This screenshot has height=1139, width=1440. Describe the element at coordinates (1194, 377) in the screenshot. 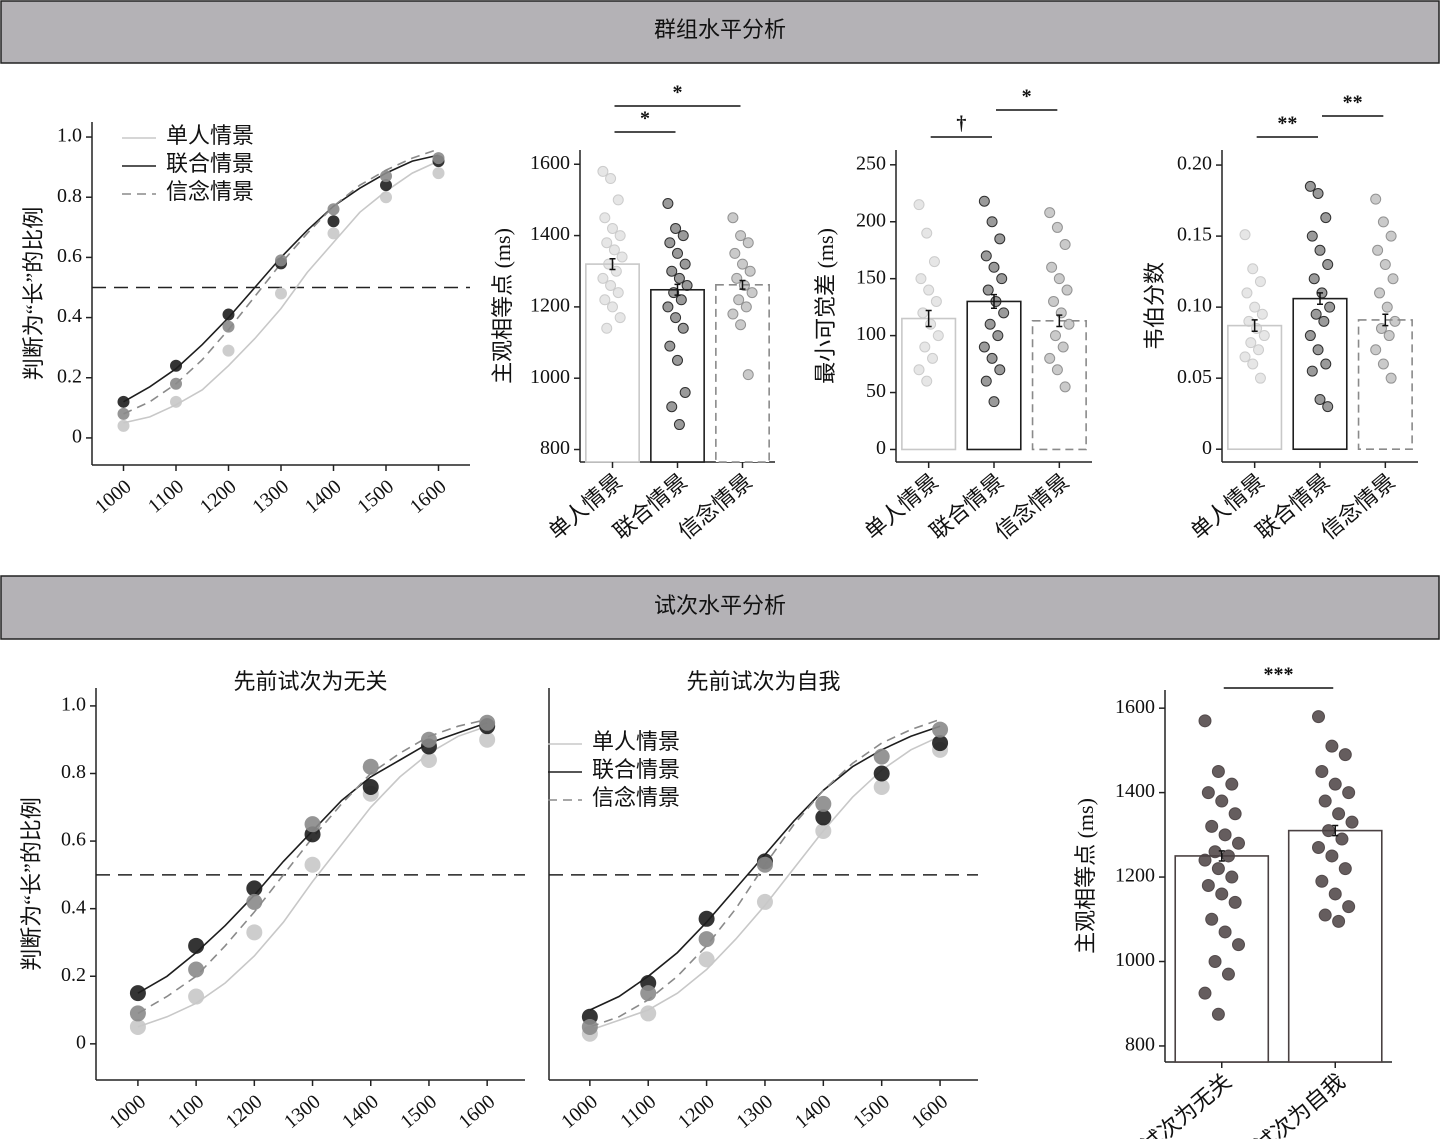

I see `y-tick-label: 0.05` at that location.